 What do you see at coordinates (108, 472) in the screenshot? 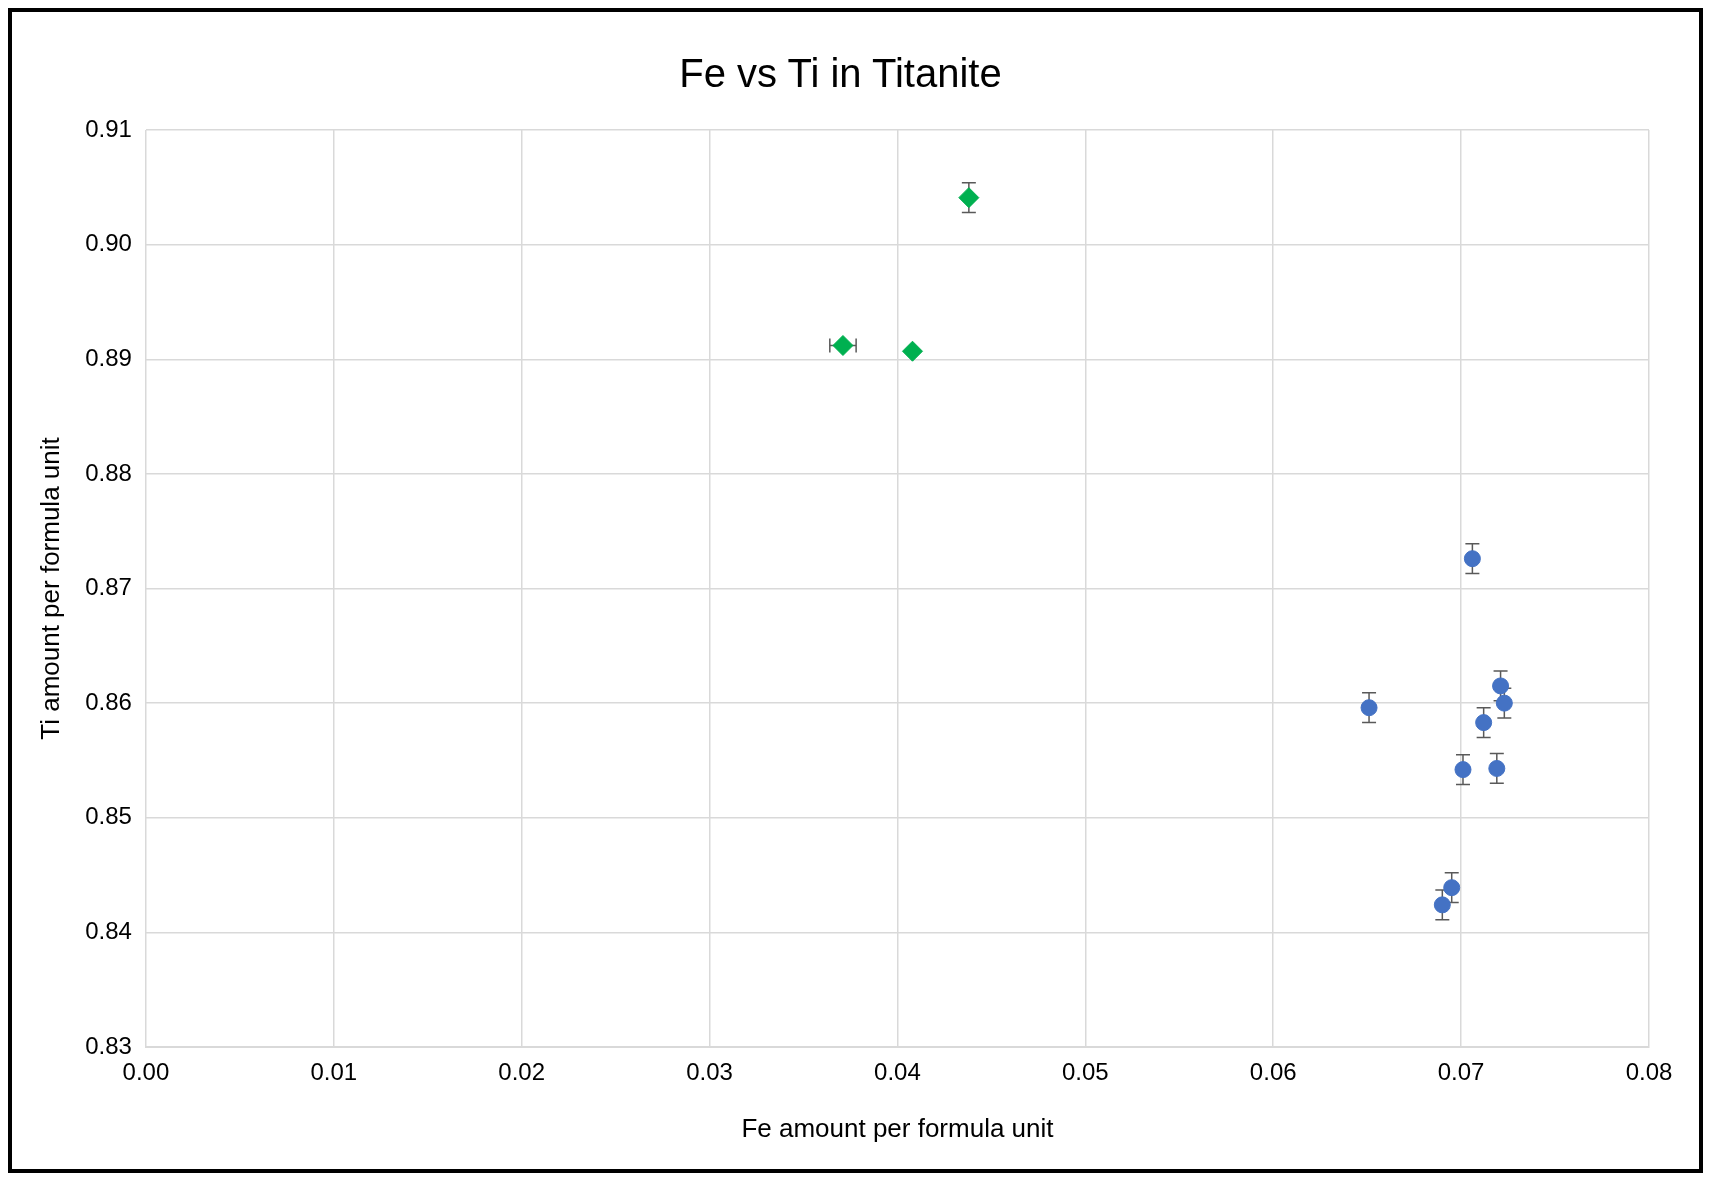
I see `y-tick-label: 0.88` at bounding box center [108, 472].